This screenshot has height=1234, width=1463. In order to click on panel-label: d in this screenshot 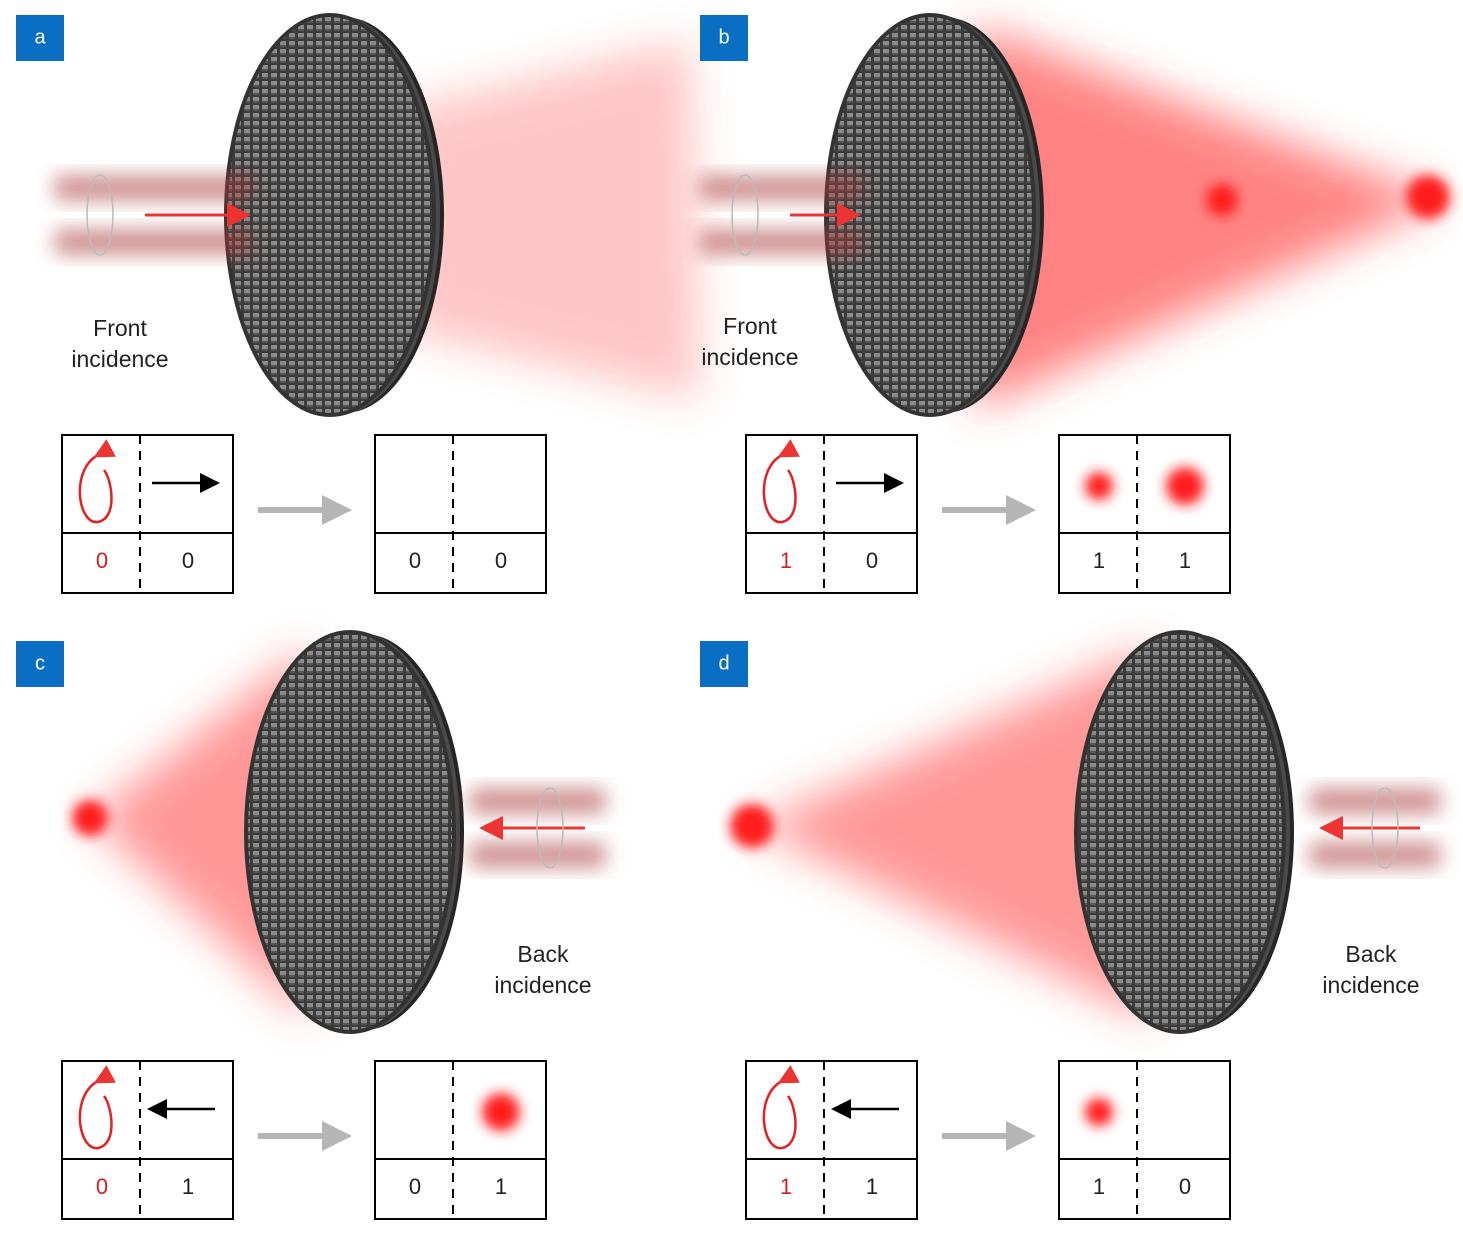, I will do `click(723, 663)`.